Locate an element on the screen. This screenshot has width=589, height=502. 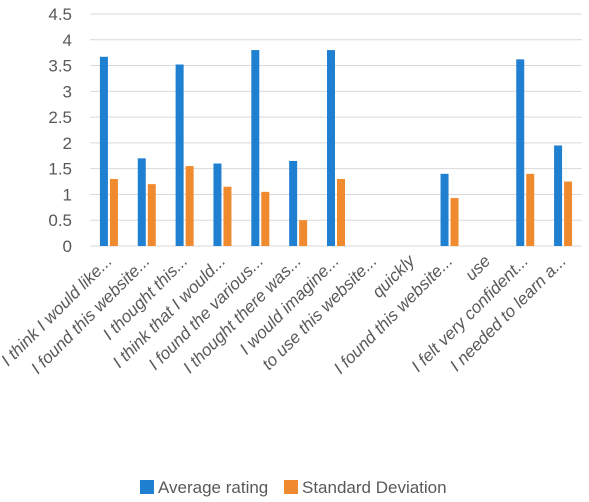
legend-label: Standard Deviation is located at coordinates (374, 487).